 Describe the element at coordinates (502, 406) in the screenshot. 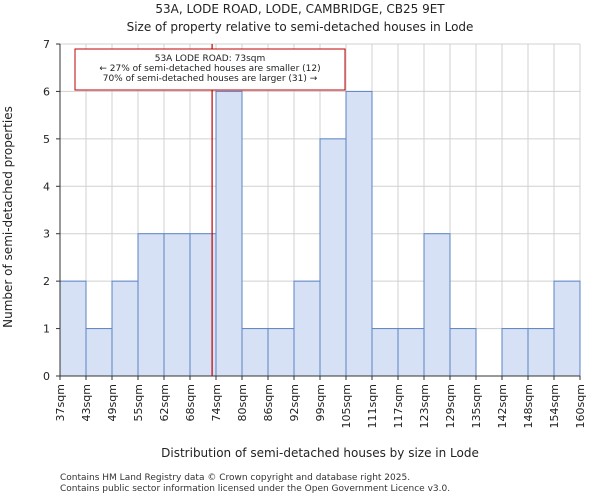

I see `x-tick-label: 142sqm` at that location.